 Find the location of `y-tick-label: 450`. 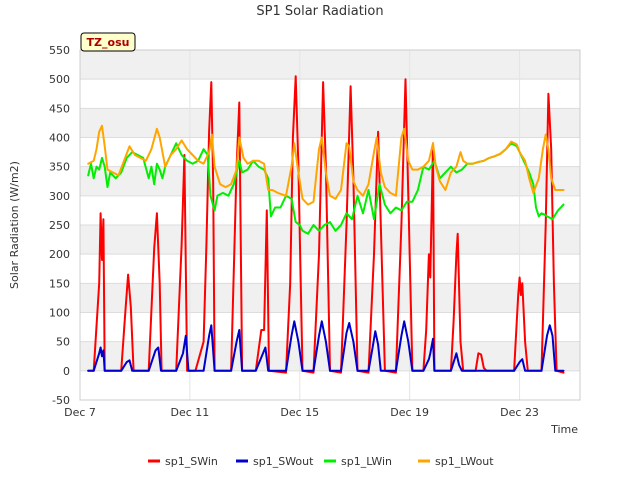

y-tick-label: 450 is located at coordinates (59, 108).